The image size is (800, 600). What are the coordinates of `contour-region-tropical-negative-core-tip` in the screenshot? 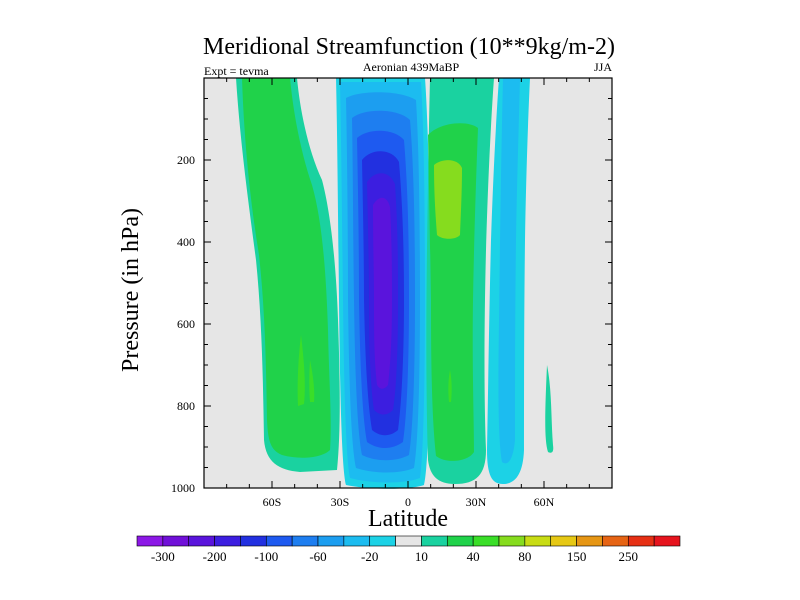 It's located at (380, 350).